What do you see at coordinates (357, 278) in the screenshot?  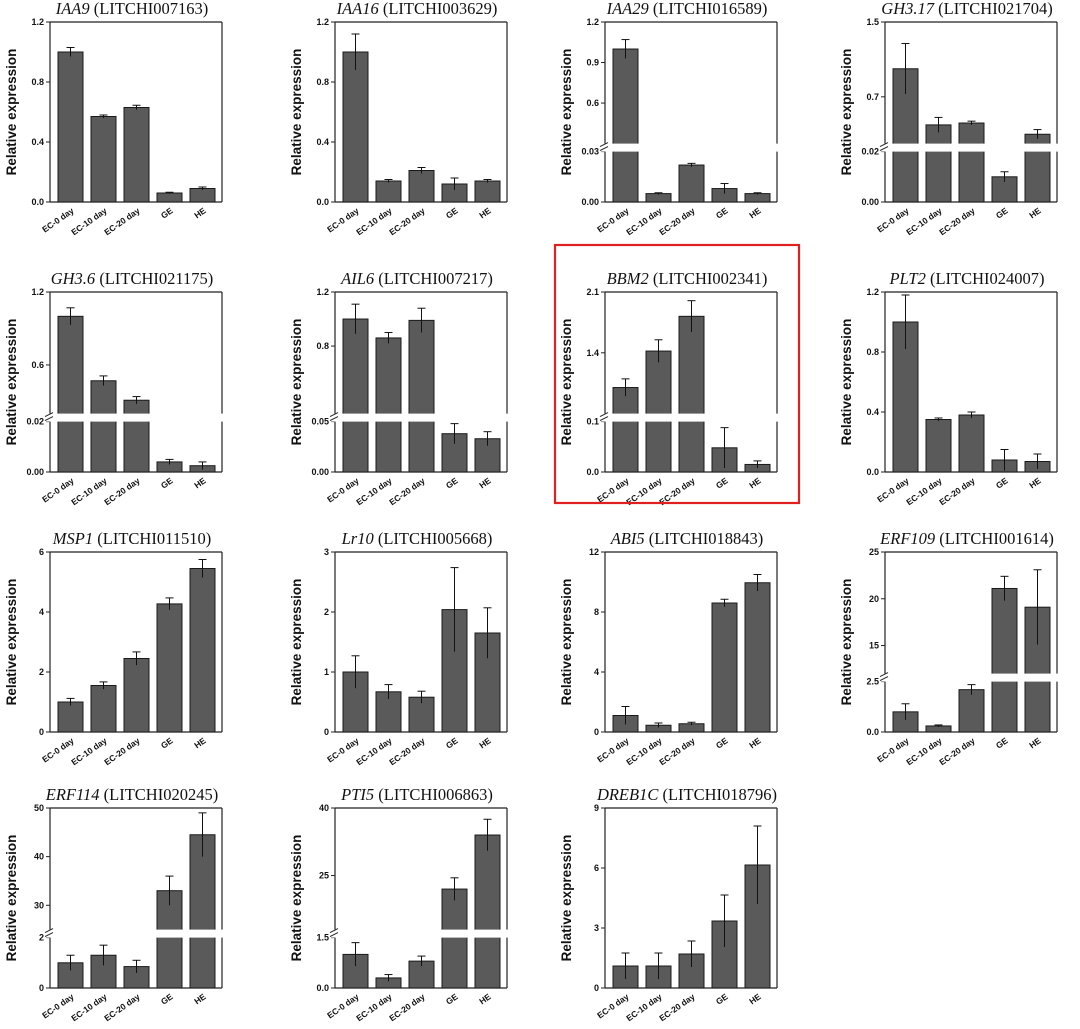 I see `gene-name: AIL6` at bounding box center [357, 278].